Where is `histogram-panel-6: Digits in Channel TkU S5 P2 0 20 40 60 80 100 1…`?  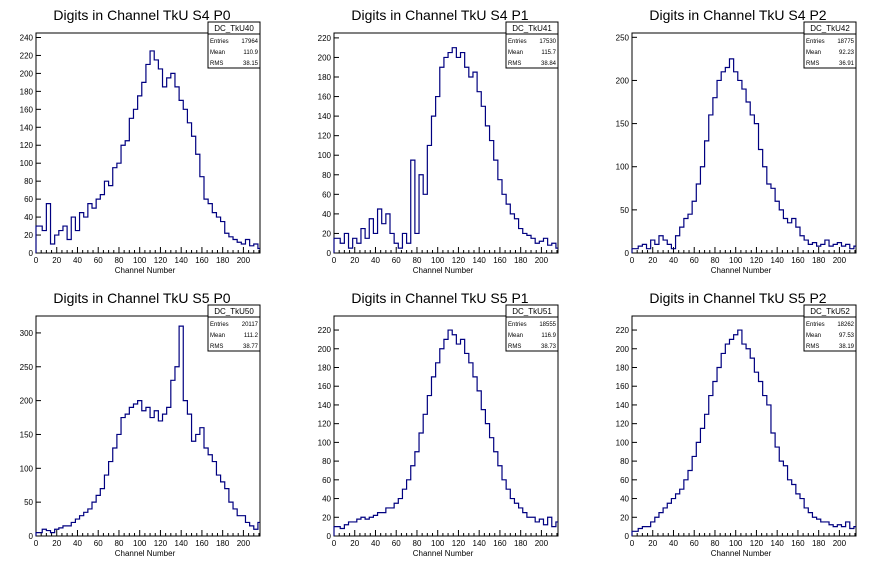 histogram-panel-6: Digits in Channel TkU S5 P2 0 20 40 60 80 100 1… is located at coordinates (736, 424).